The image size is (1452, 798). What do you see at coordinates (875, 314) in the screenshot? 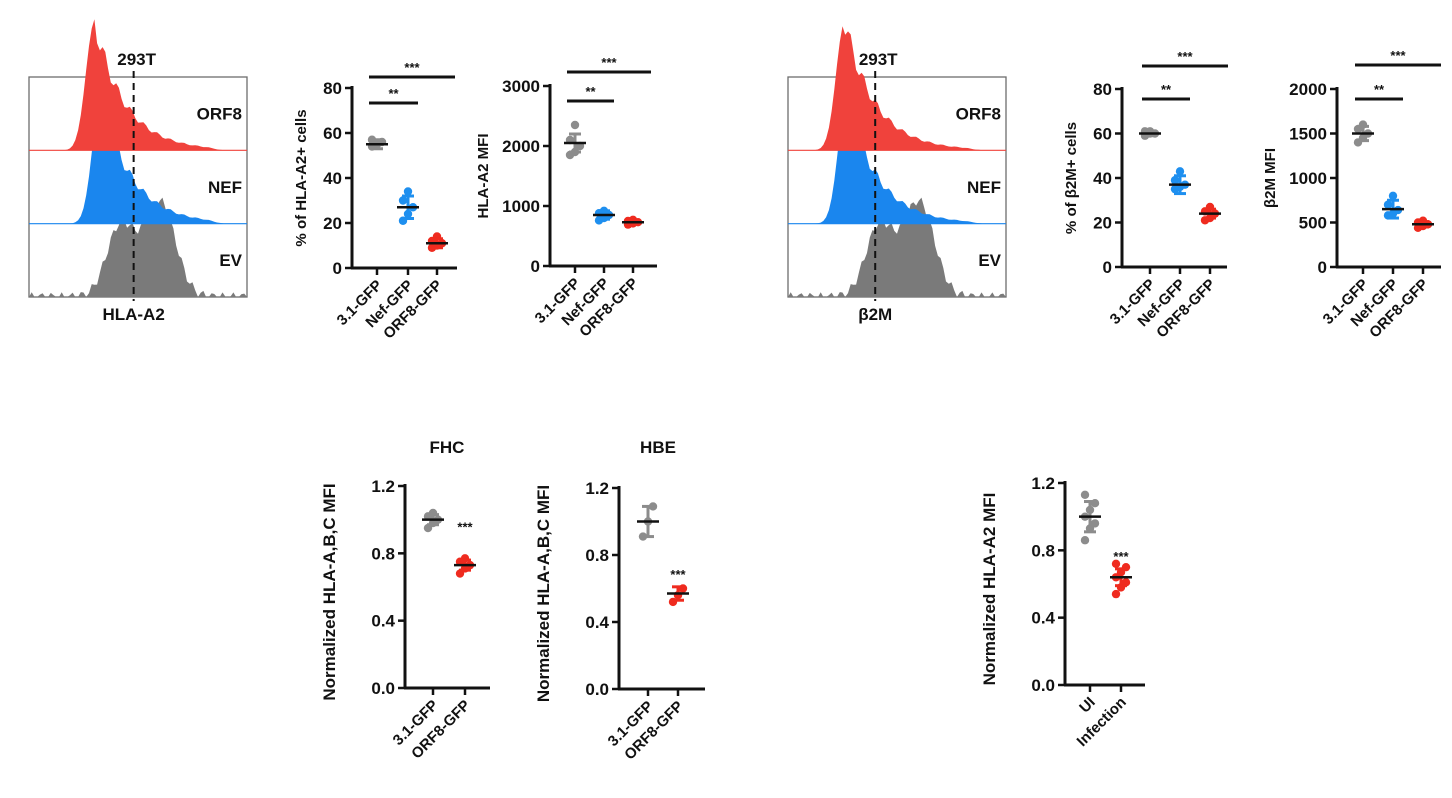
I see `x-axis-title: β2M` at bounding box center [875, 314].